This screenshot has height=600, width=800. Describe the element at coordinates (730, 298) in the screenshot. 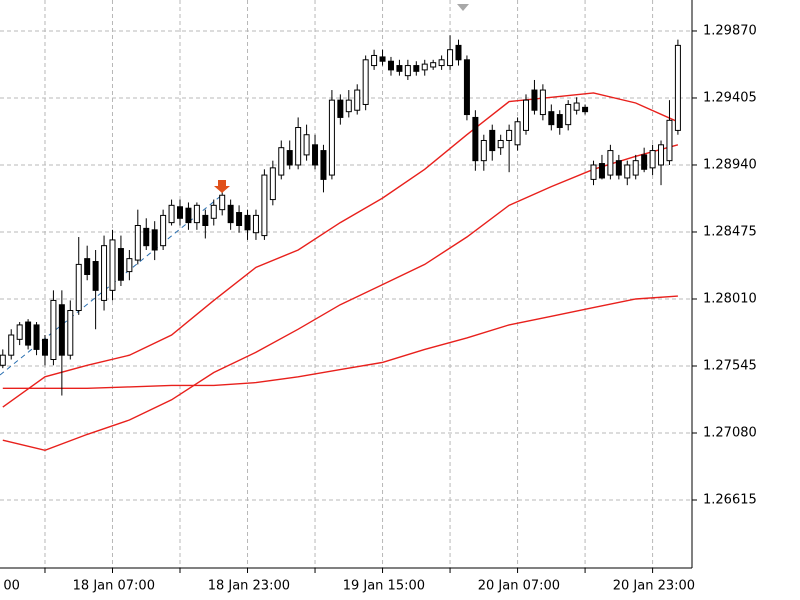

I see `y-tick-label: 1.28010` at that location.